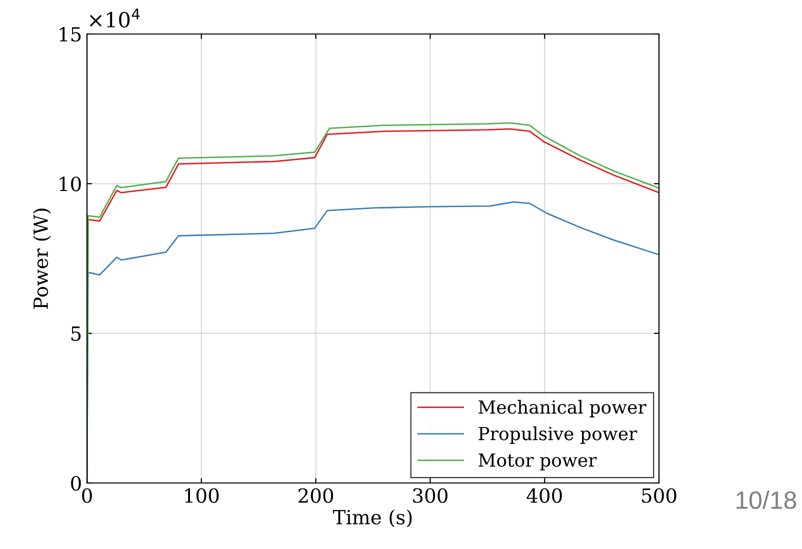 This screenshot has width=802, height=549. What do you see at coordinates (70, 34) in the screenshot?
I see `y-tick-label: 15` at bounding box center [70, 34].